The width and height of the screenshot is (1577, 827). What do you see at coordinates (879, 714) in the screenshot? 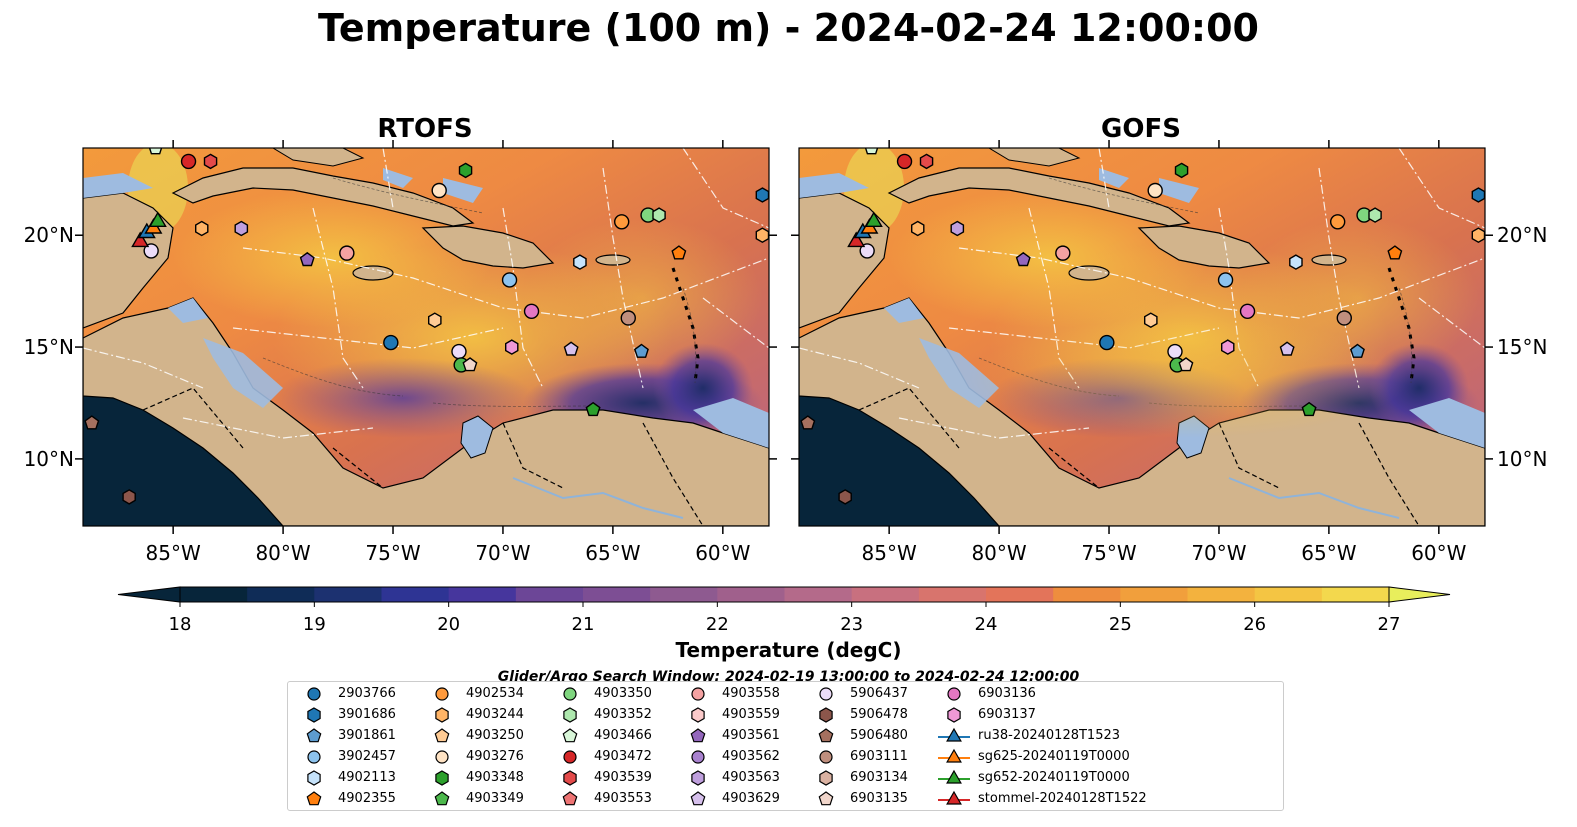
I see `legend-label: 5906478` at bounding box center [879, 714].